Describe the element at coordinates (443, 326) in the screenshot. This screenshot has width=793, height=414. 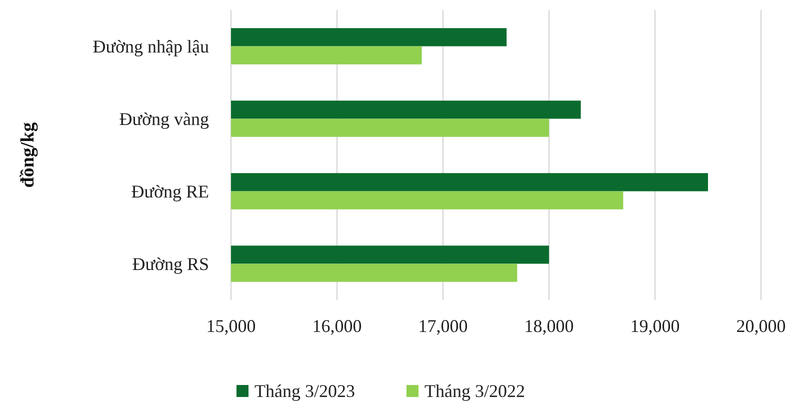
I see `x-tick-label: 17,000` at that location.